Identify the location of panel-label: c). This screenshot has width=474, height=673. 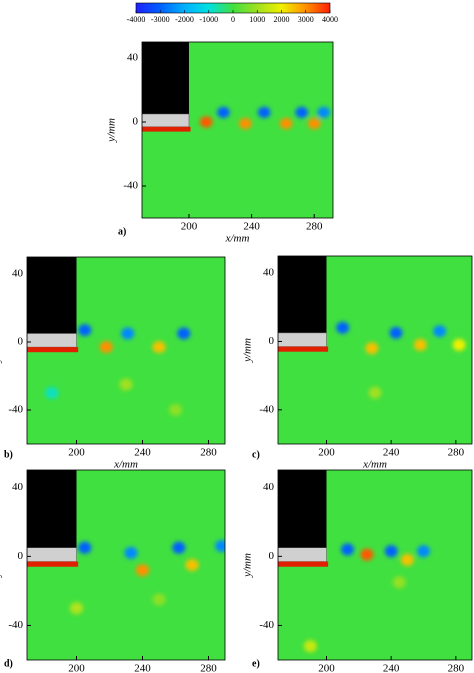
(256, 454).